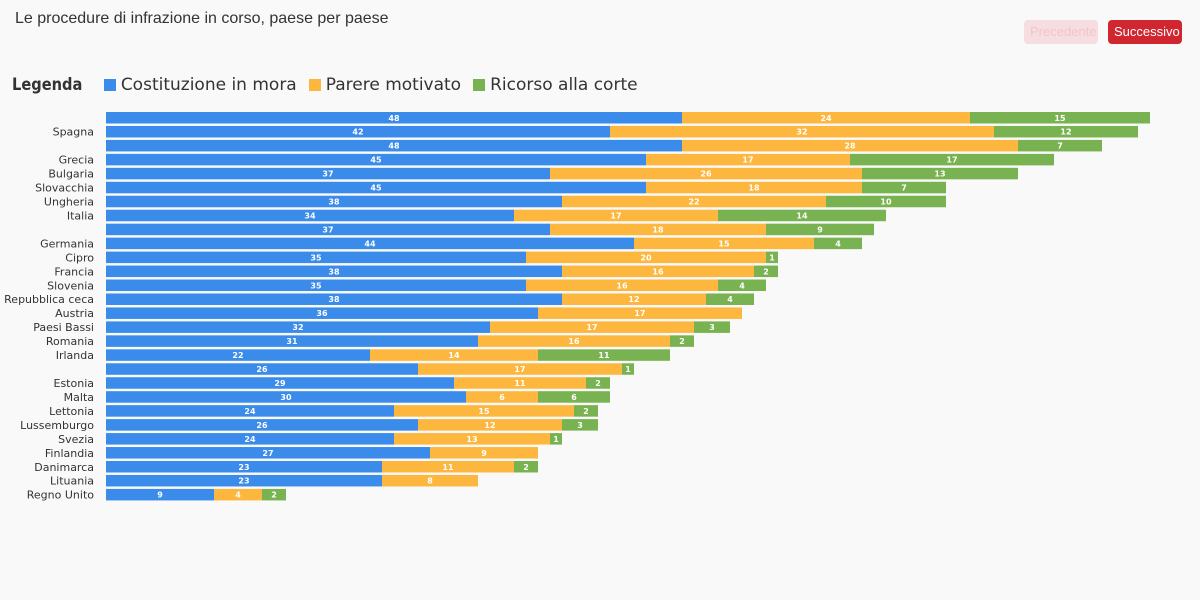 The height and width of the screenshot is (600, 1200). Describe the element at coordinates (1145, 32) in the screenshot. I see `next-button: Successivo` at that location.